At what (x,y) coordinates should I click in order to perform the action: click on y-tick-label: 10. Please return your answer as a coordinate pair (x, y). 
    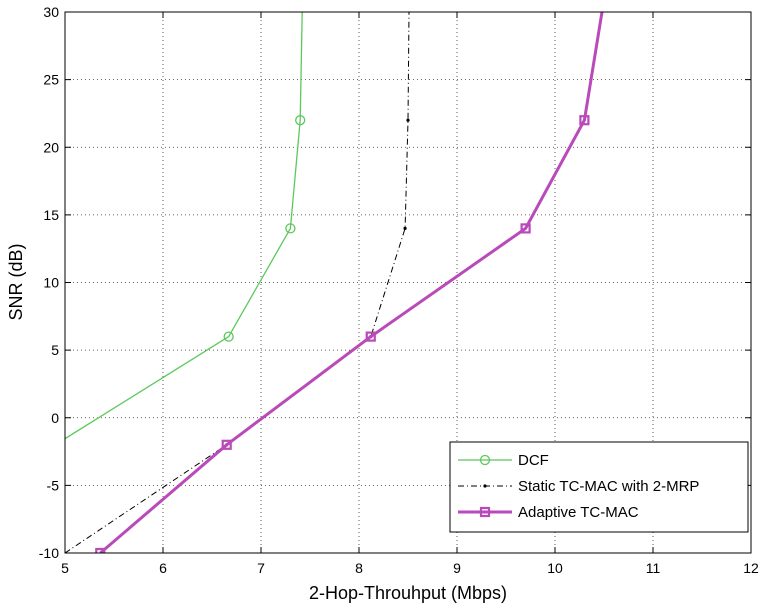
    Looking at the image, I should click on (51, 283).